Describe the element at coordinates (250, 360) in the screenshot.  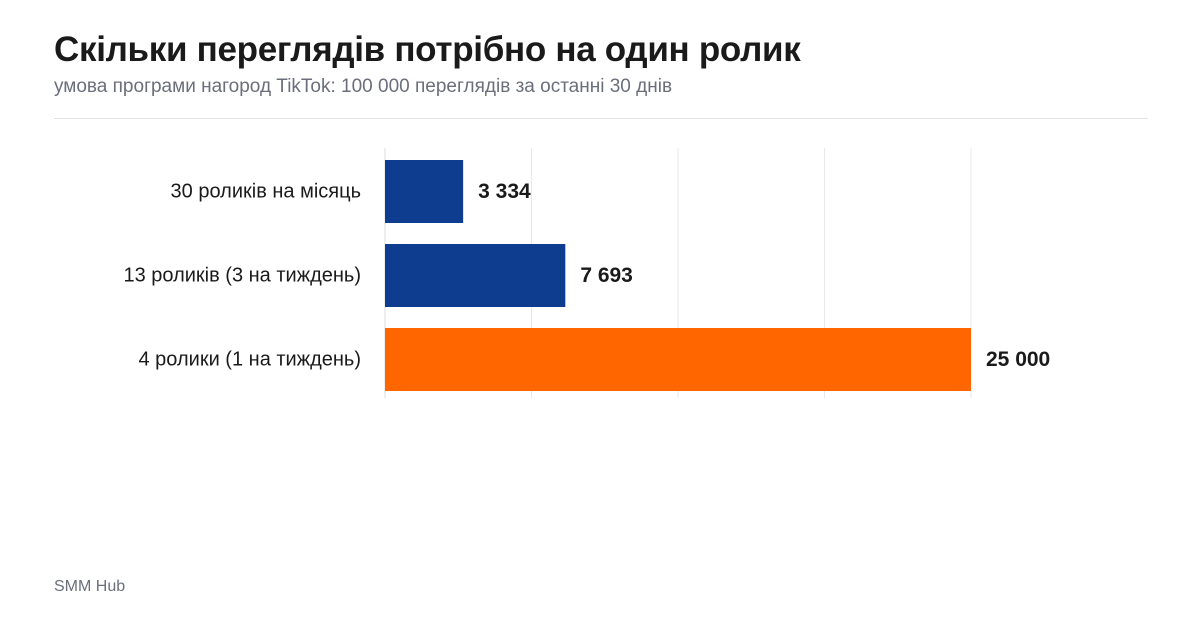
I see `category-label: 4 ролики (1 на тиждень)` at that location.